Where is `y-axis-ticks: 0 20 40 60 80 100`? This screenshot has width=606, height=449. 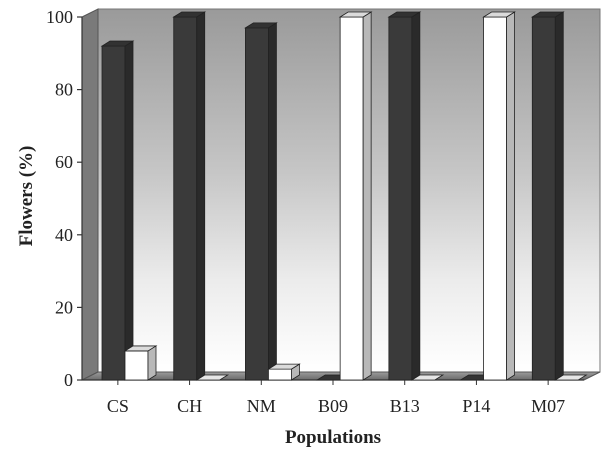
y-axis-ticks: 0 20 40 60 80 100 is located at coordinates (64, 198).